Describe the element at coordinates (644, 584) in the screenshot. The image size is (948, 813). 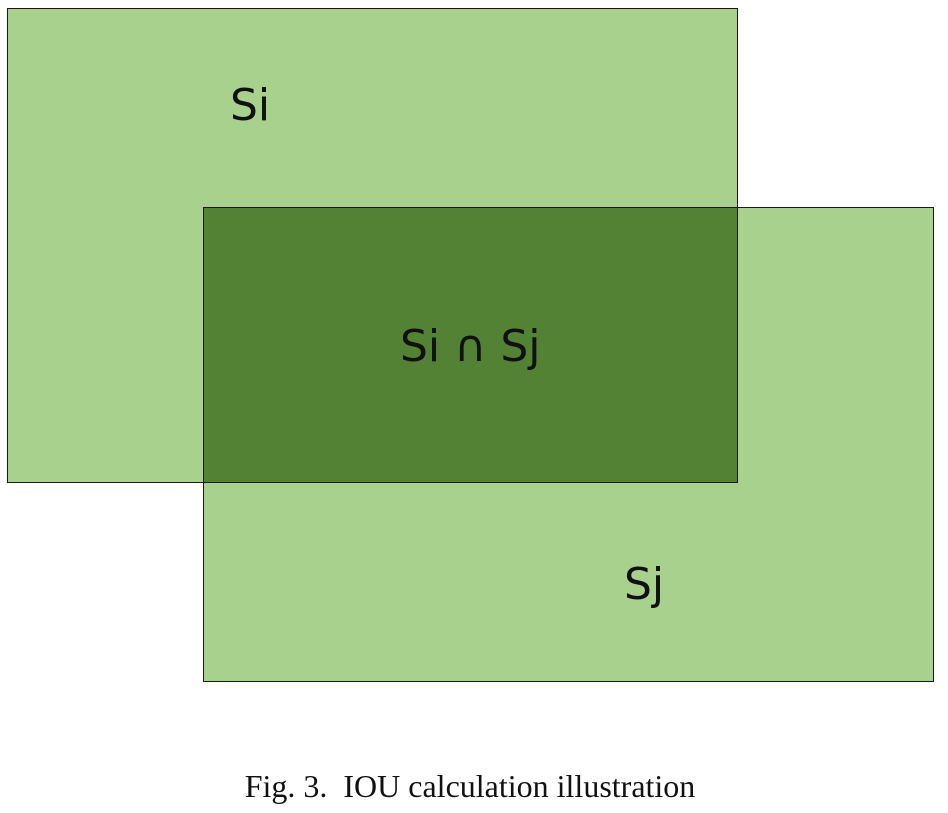
I see `region-sj-label: Sj` at that location.